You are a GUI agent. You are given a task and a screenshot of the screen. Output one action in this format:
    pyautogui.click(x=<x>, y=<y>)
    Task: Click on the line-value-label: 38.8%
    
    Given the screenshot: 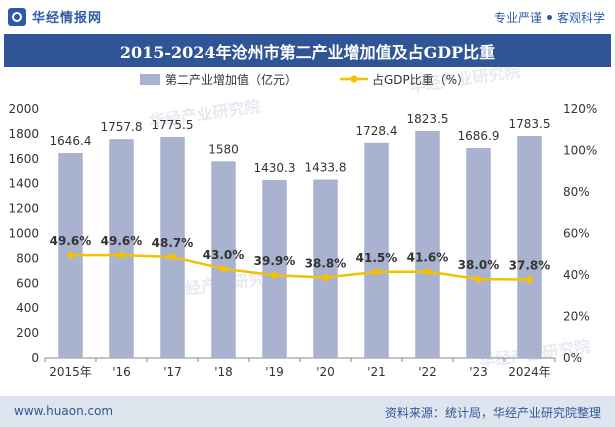 What is the action you would take?
    pyautogui.click(x=326, y=263)
    